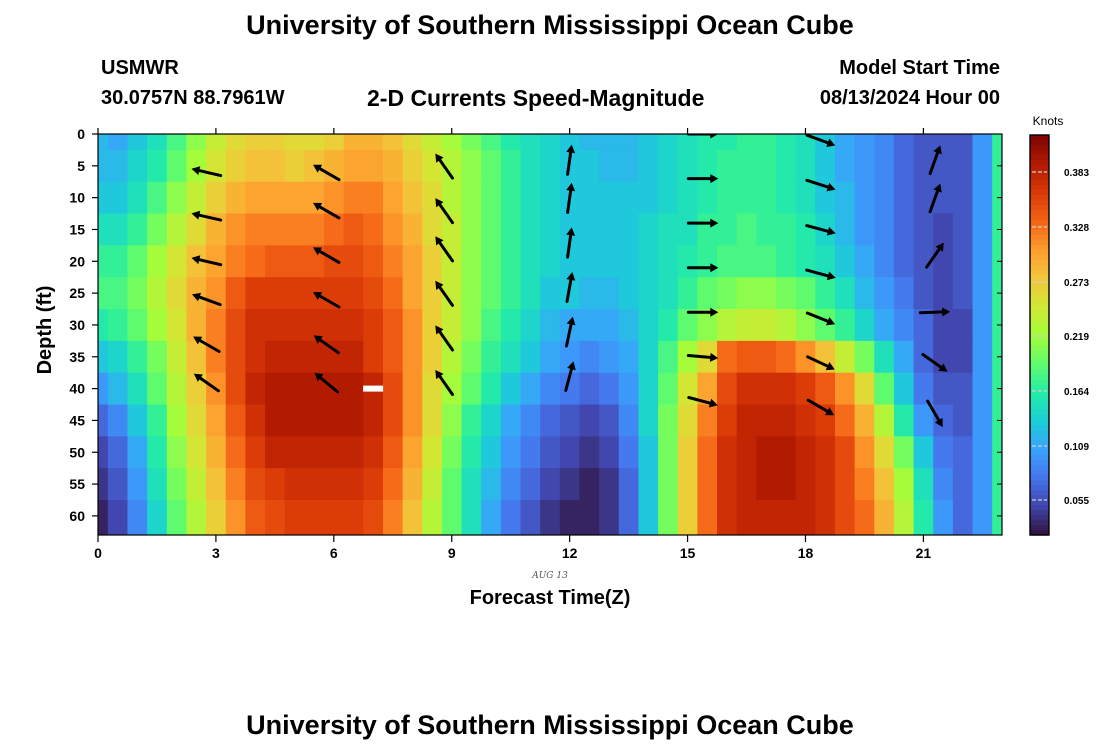  Describe the element at coordinates (1076, 447) in the screenshot. I see `colorbar-tick-label: 0.109` at that location.